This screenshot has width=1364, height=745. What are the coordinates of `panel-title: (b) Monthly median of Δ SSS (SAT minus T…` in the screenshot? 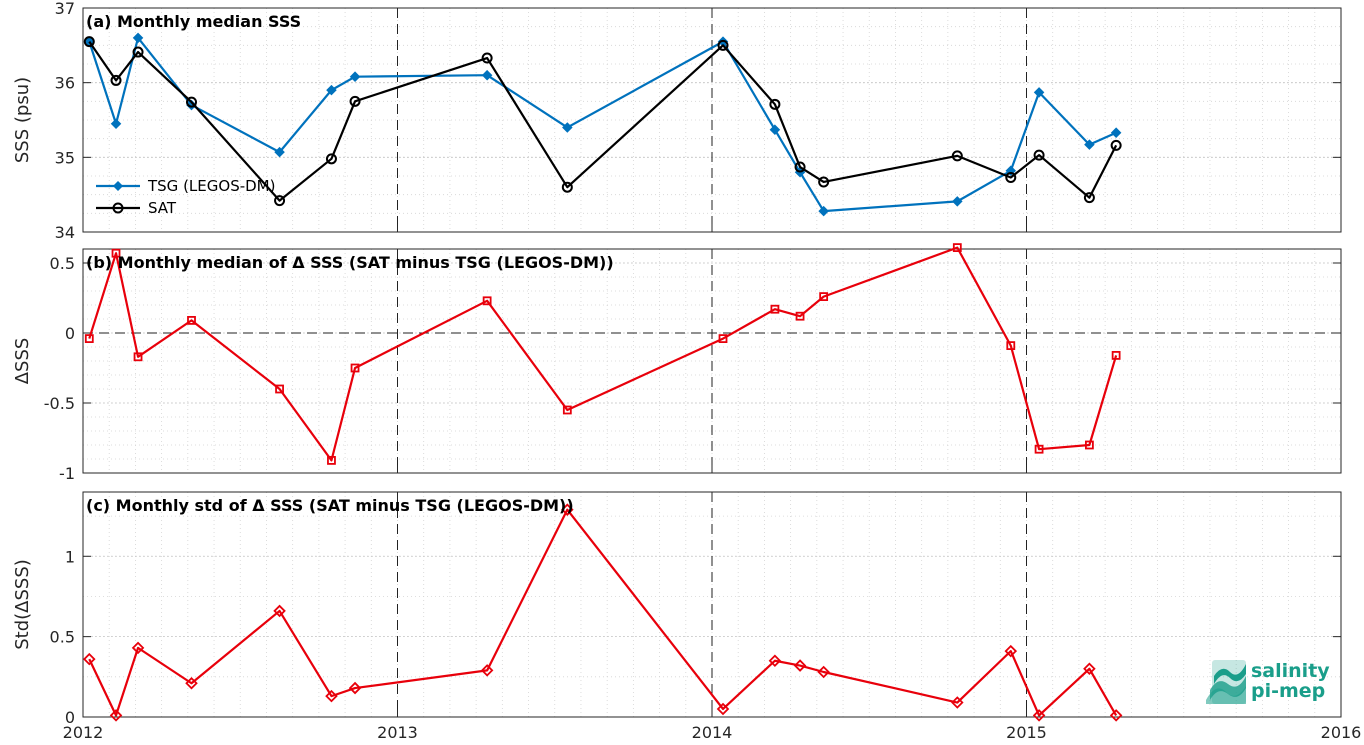 It's located at (350, 262).